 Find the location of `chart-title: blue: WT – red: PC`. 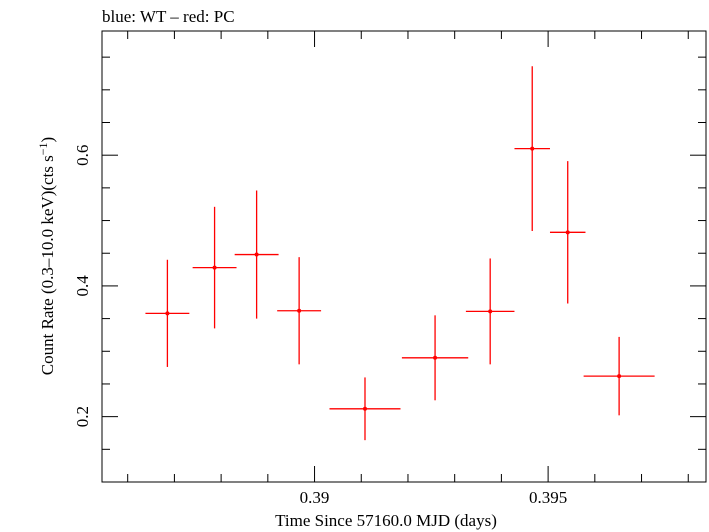

chart-title: blue: WT – red: PC is located at coordinates (168, 16).